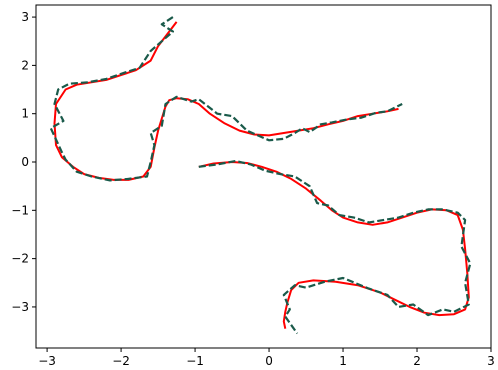  Describe the element at coordinates (269, 361) in the screenshot. I see `x-tick-label: 0` at that location.